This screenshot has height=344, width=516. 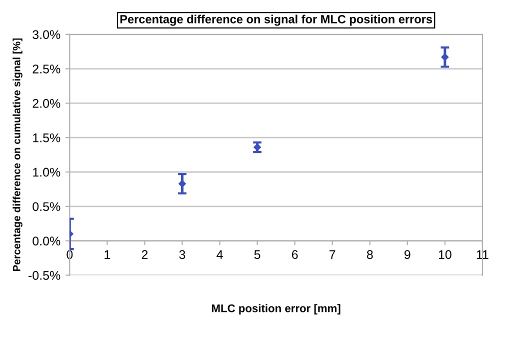 What do you see at coordinates (276, 309) in the screenshot?
I see `x-axis-title: MLC position error [mm]` at bounding box center [276, 309].